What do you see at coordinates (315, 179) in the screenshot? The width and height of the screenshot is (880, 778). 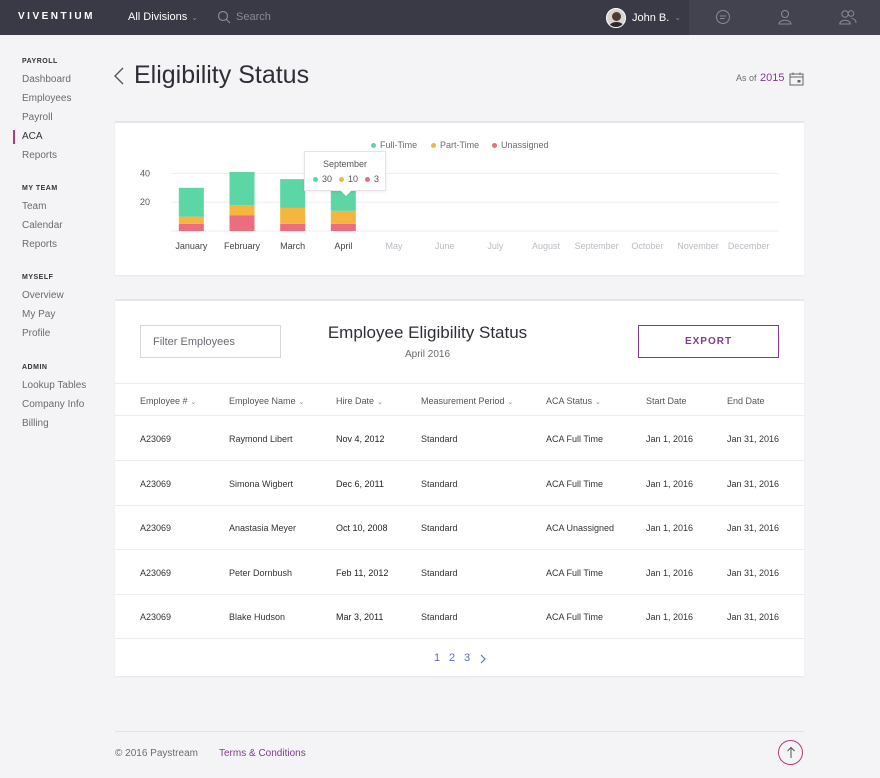 I see `tooltip-dot-full-time` at bounding box center [315, 179].